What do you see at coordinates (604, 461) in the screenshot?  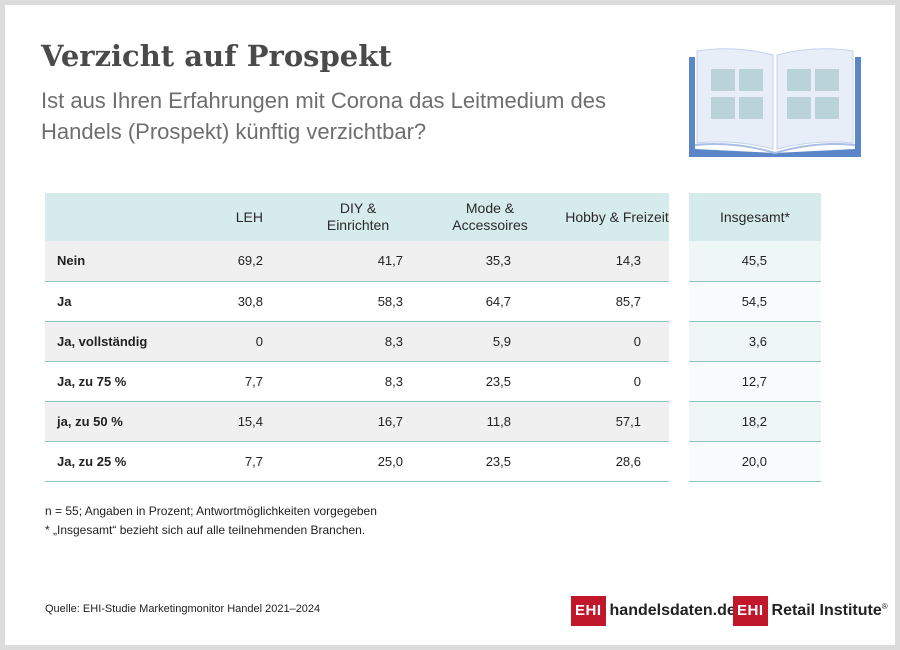 I see `value-cell: 28,6` at bounding box center [604, 461].